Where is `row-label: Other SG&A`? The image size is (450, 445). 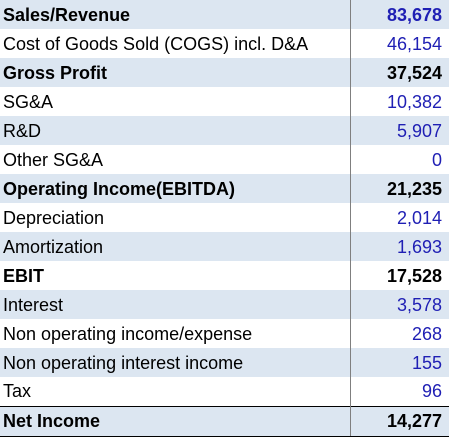
row-label: Other SG&A is located at coordinates (175, 159).